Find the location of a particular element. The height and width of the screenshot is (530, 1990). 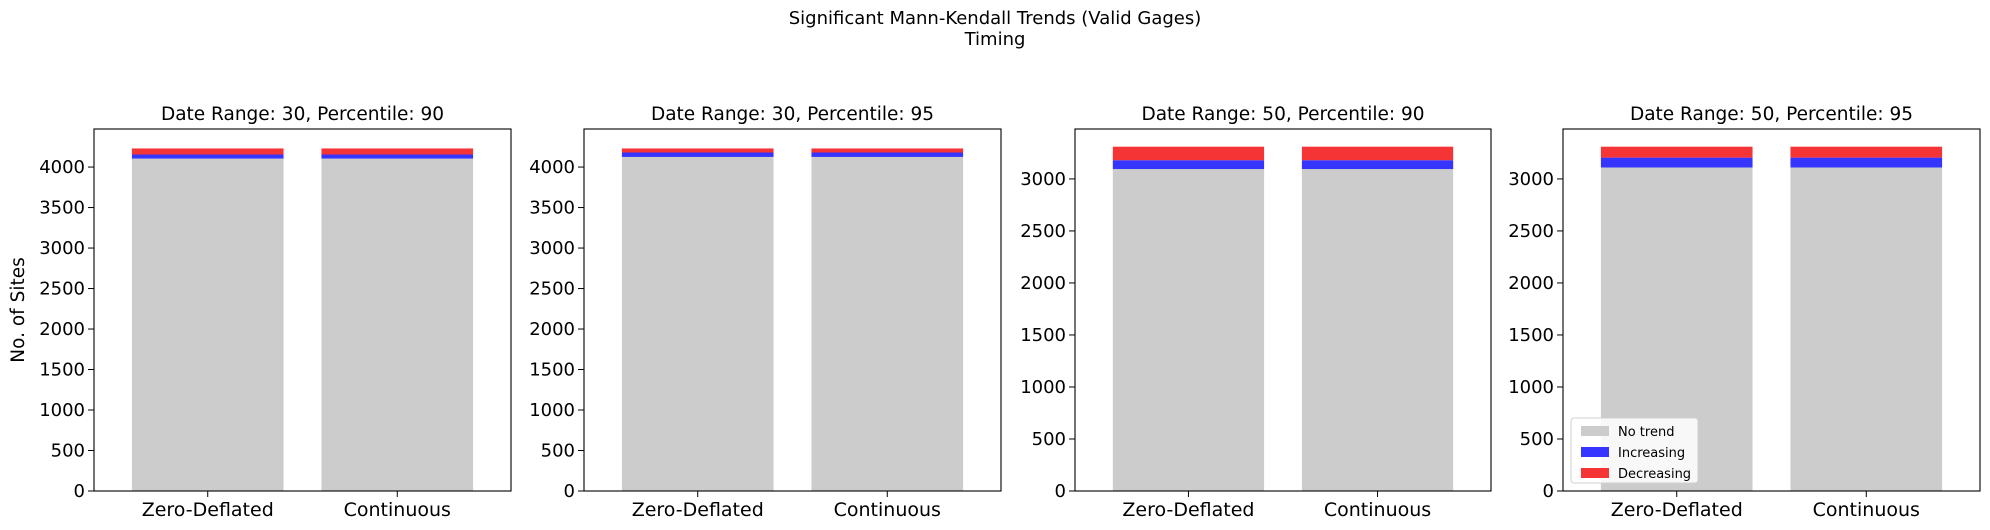

figure-subtitle: Timing is located at coordinates (995, 39).